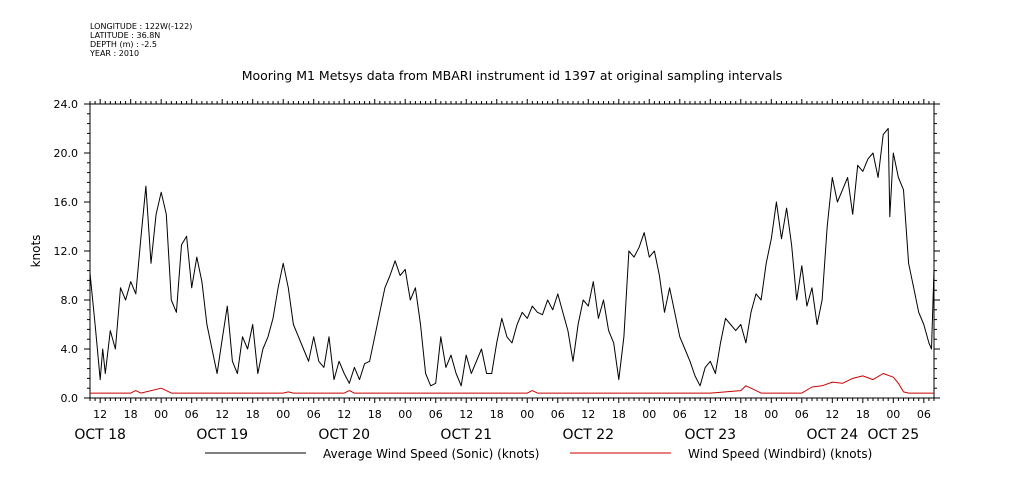  What do you see at coordinates (344, 435) in the screenshot?
I see `x-day-label: OCT 20` at bounding box center [344, 435].